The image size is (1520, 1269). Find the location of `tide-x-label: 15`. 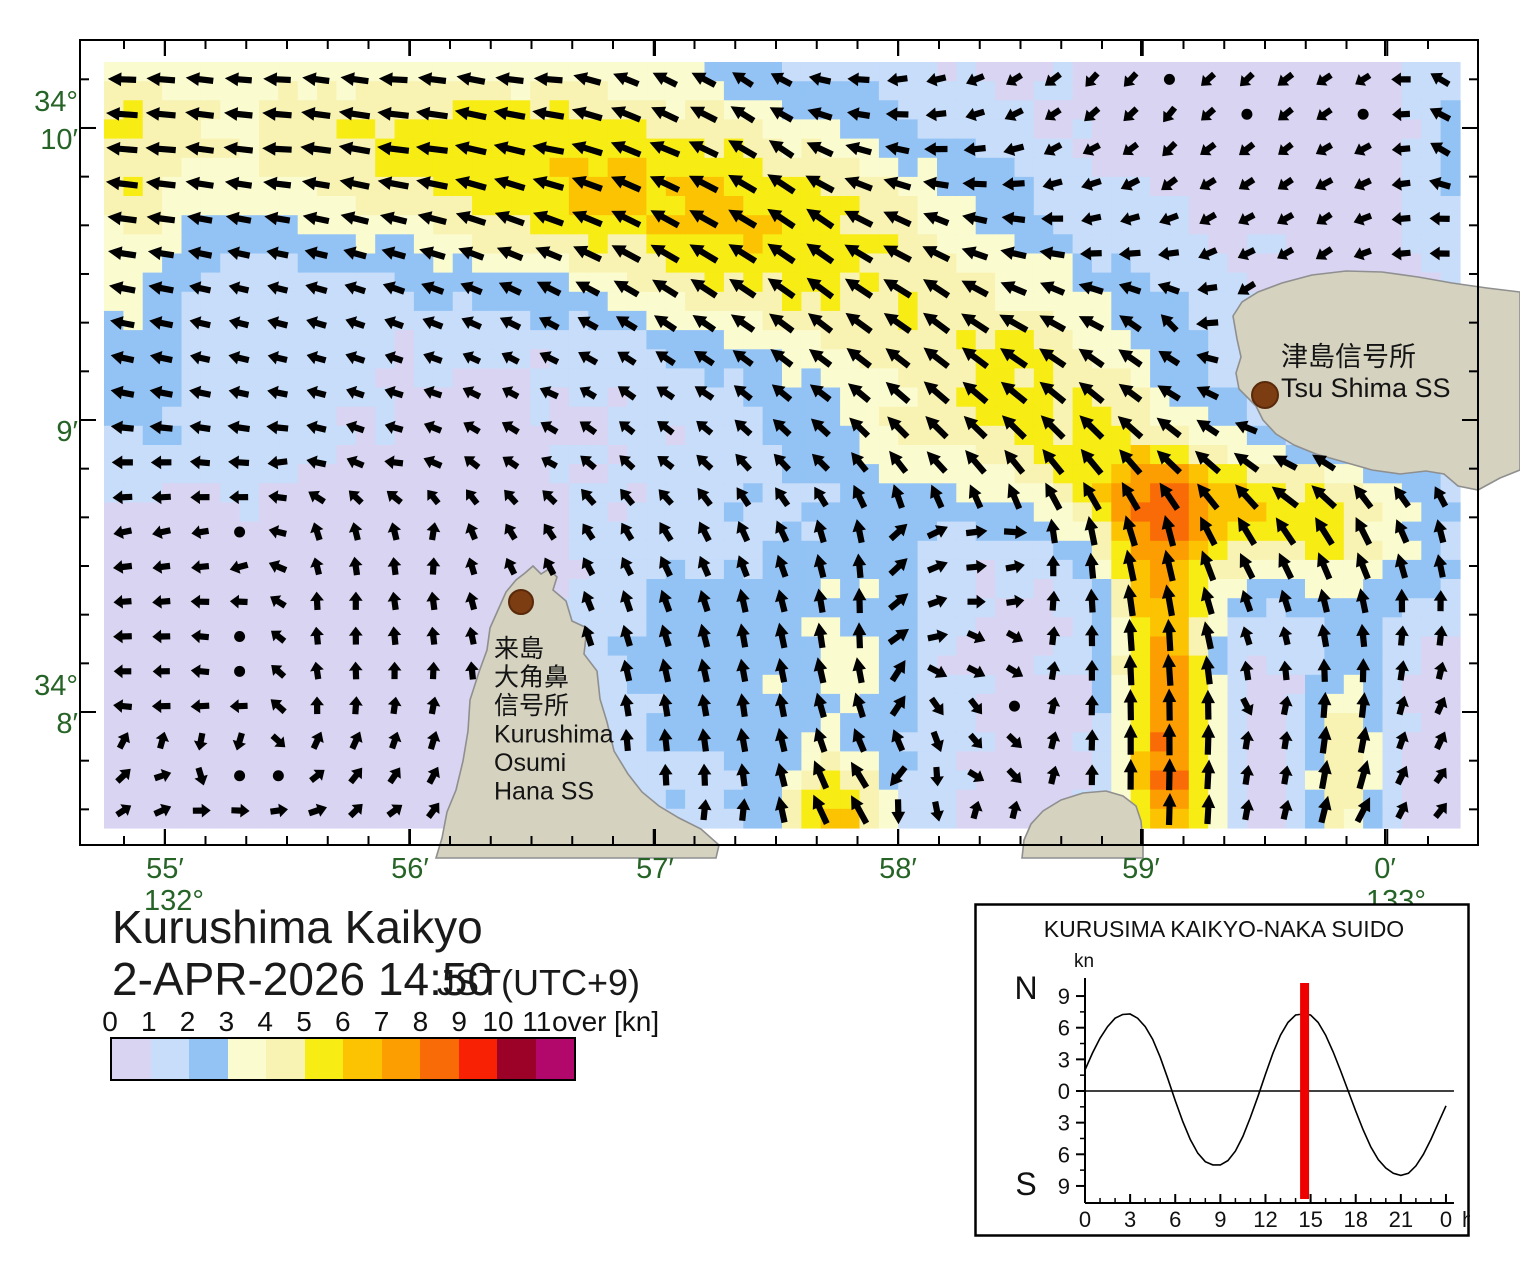

tide-x-label: 15 is located at coordinates (1310, 1219).